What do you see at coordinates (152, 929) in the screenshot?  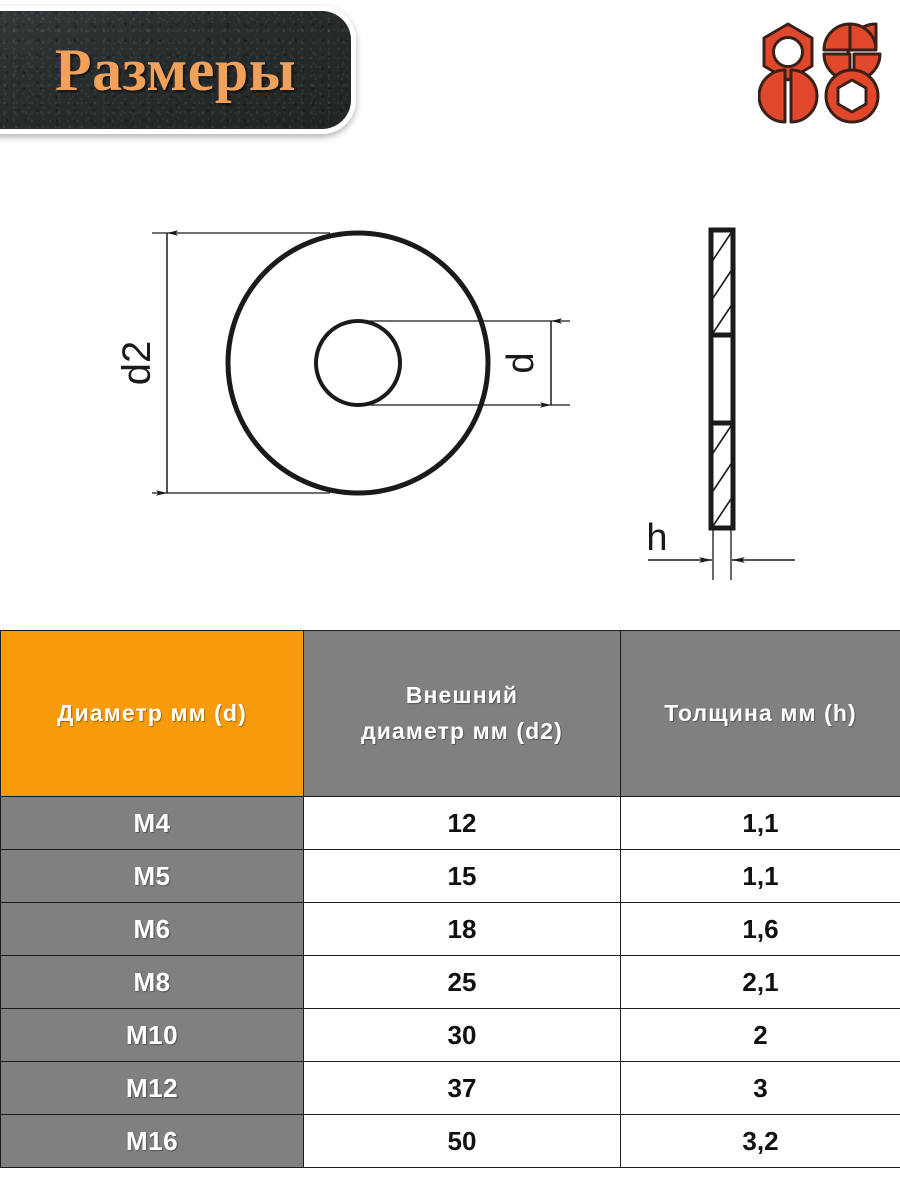 I see `cell-diameter: M6` at bounding box center [152, 929].